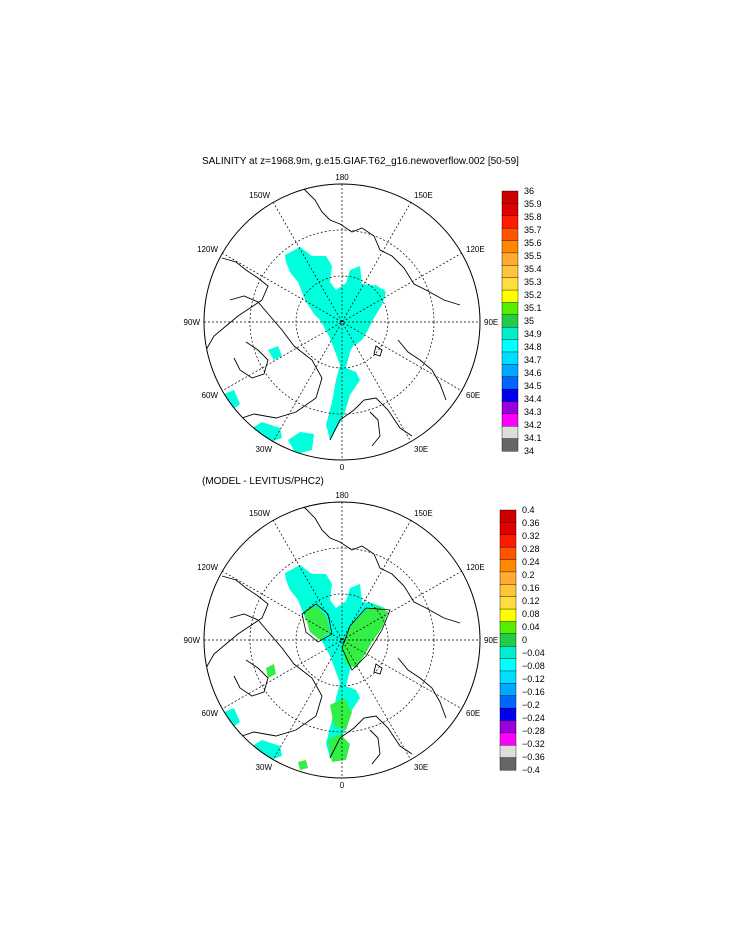  Describe the element at coordinates (529, 321) in the screenshot. I see `top-colorbar-label: 35` at that location.